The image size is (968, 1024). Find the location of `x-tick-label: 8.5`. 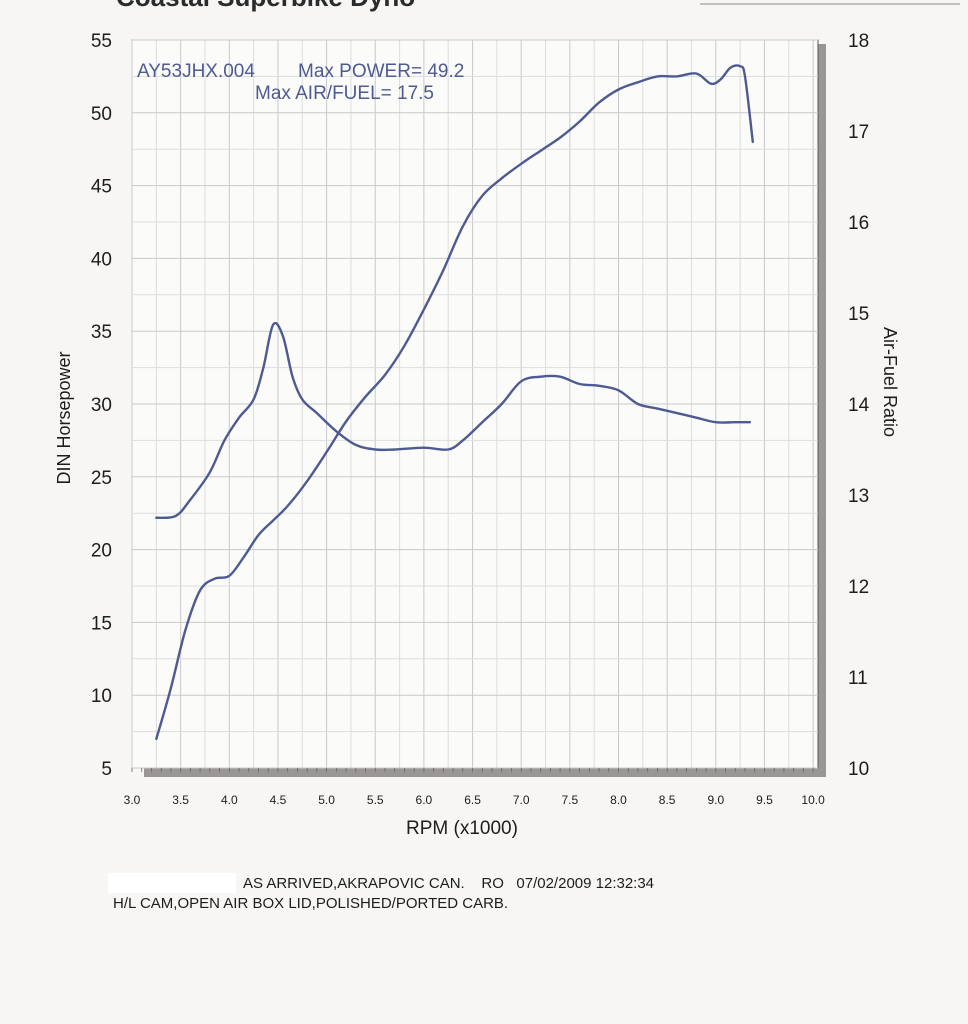

x-tick-label: 8.5 is located at coordinates (667, 800).